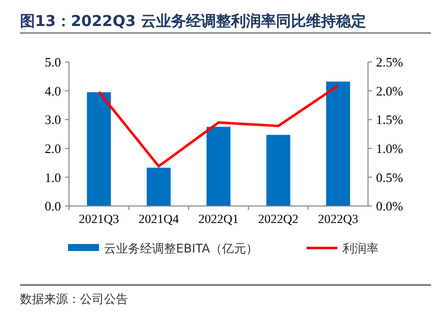 The height and width of the screenshot is (322, 436). I want to click on line-series, so click(219, 126).